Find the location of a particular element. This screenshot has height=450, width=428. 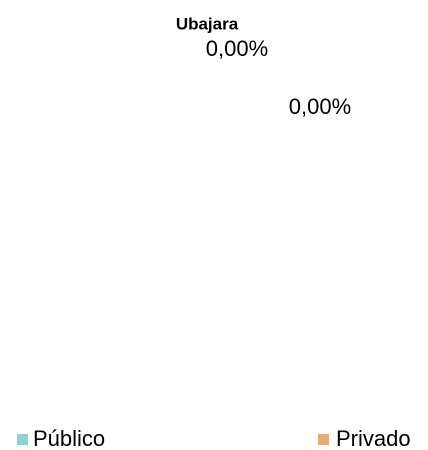

legend-label: Público is located at coordinates (69, 438).